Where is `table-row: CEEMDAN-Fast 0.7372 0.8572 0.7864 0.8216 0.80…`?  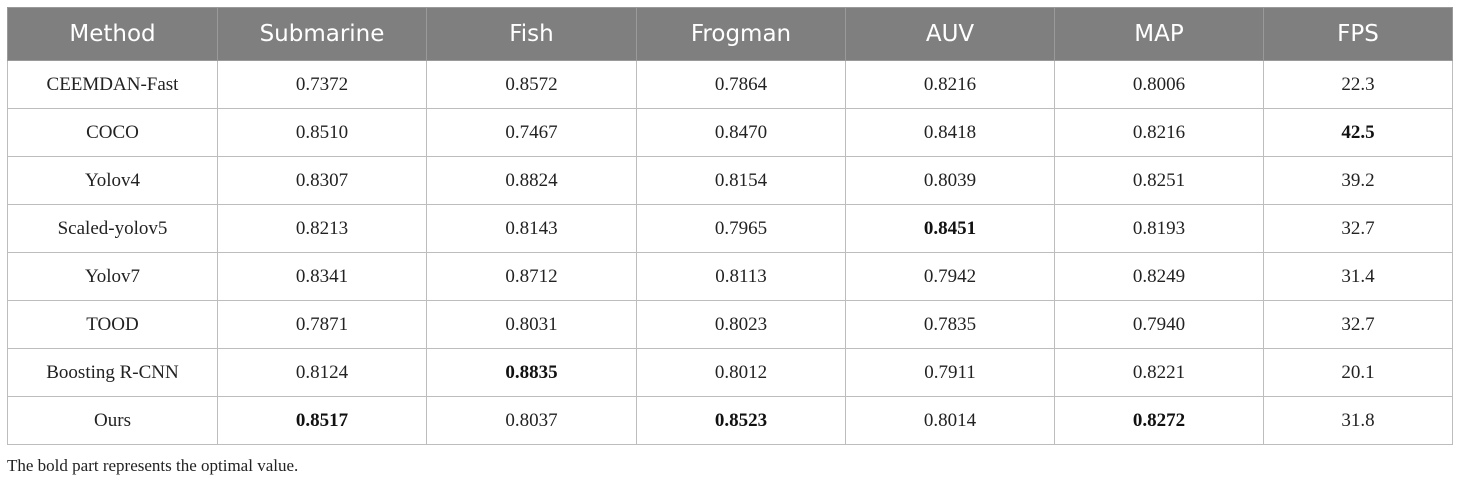 table-row: CEEMDAN-Fast 0.7372 0.8572 0.7864 0.8216 0.80… is located at coordinates (730, 84).